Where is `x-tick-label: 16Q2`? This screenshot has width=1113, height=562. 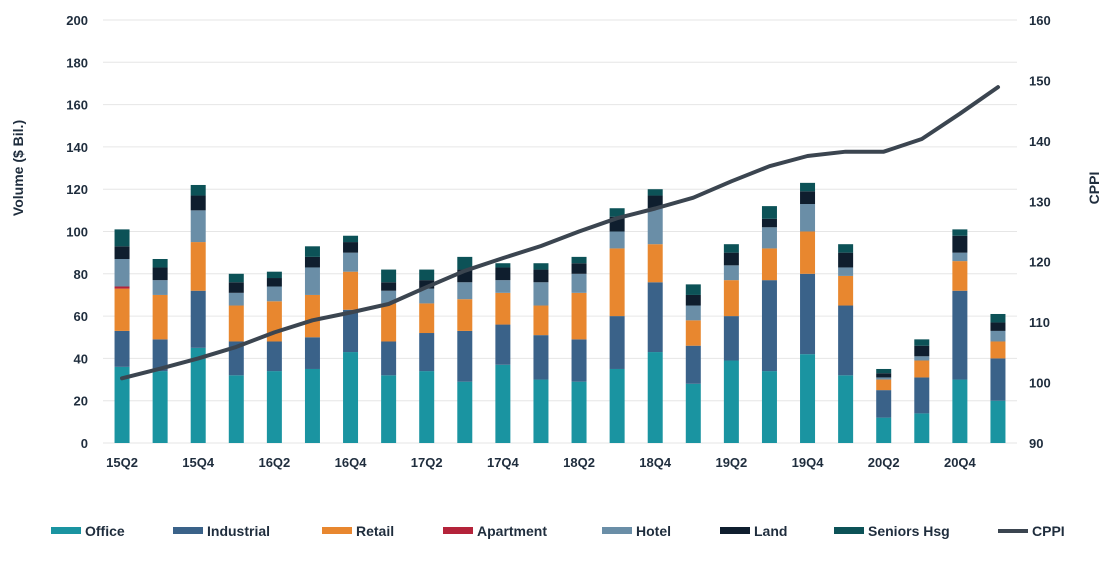 x-tick-label: 16Q2 is located at coordinates (274, 462).